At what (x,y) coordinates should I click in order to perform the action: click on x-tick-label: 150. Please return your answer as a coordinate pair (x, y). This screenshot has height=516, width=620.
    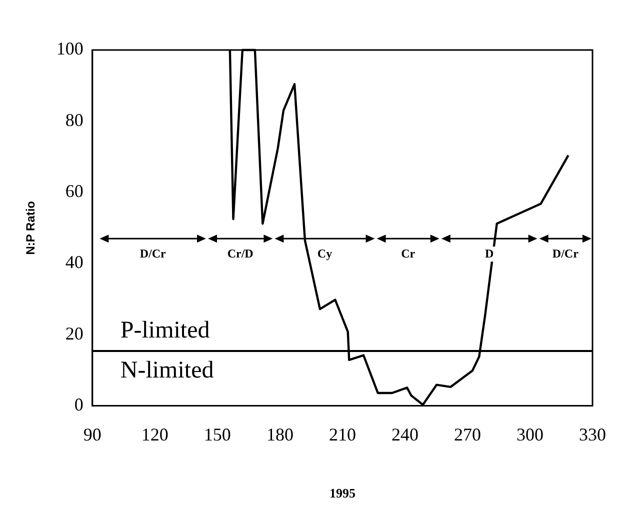
    Looking at the image, I should click on (217, 434).